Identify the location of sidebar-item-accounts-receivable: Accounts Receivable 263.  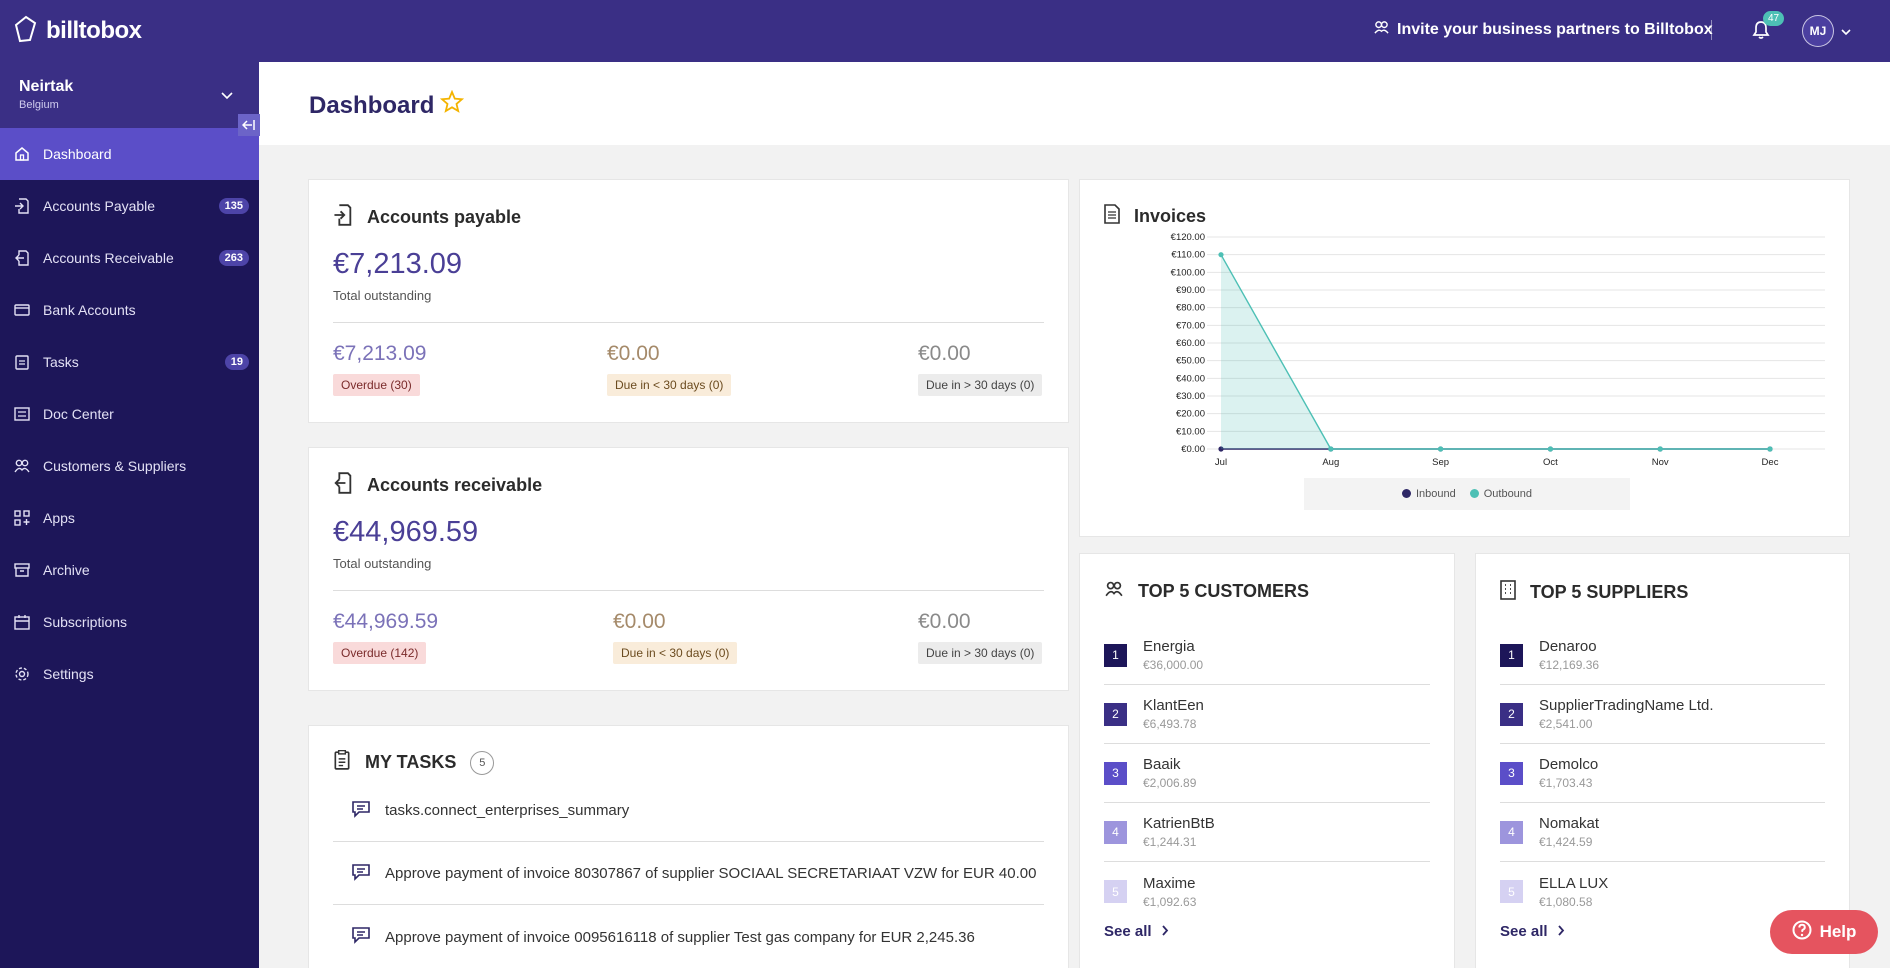
(129, 258).